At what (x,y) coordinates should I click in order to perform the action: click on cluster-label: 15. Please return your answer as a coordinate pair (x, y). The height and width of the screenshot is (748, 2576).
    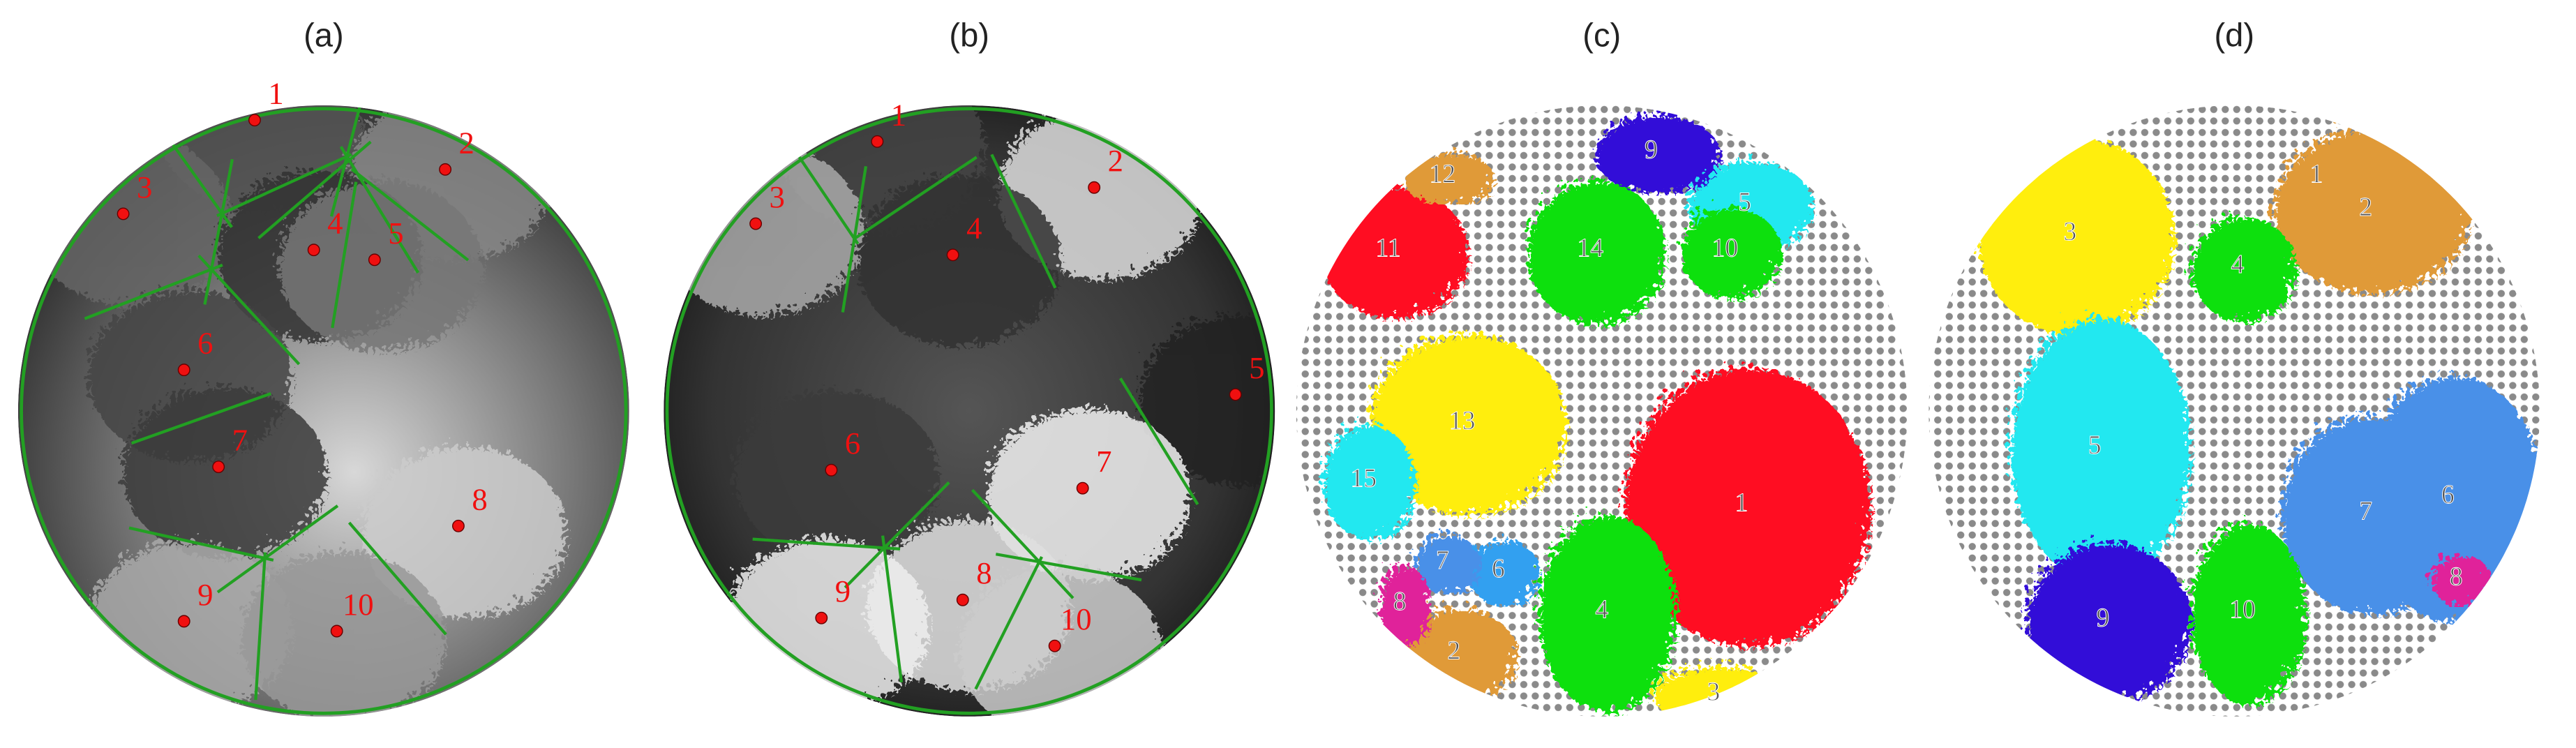
    Looking at the image, I should click on (1363, 478).